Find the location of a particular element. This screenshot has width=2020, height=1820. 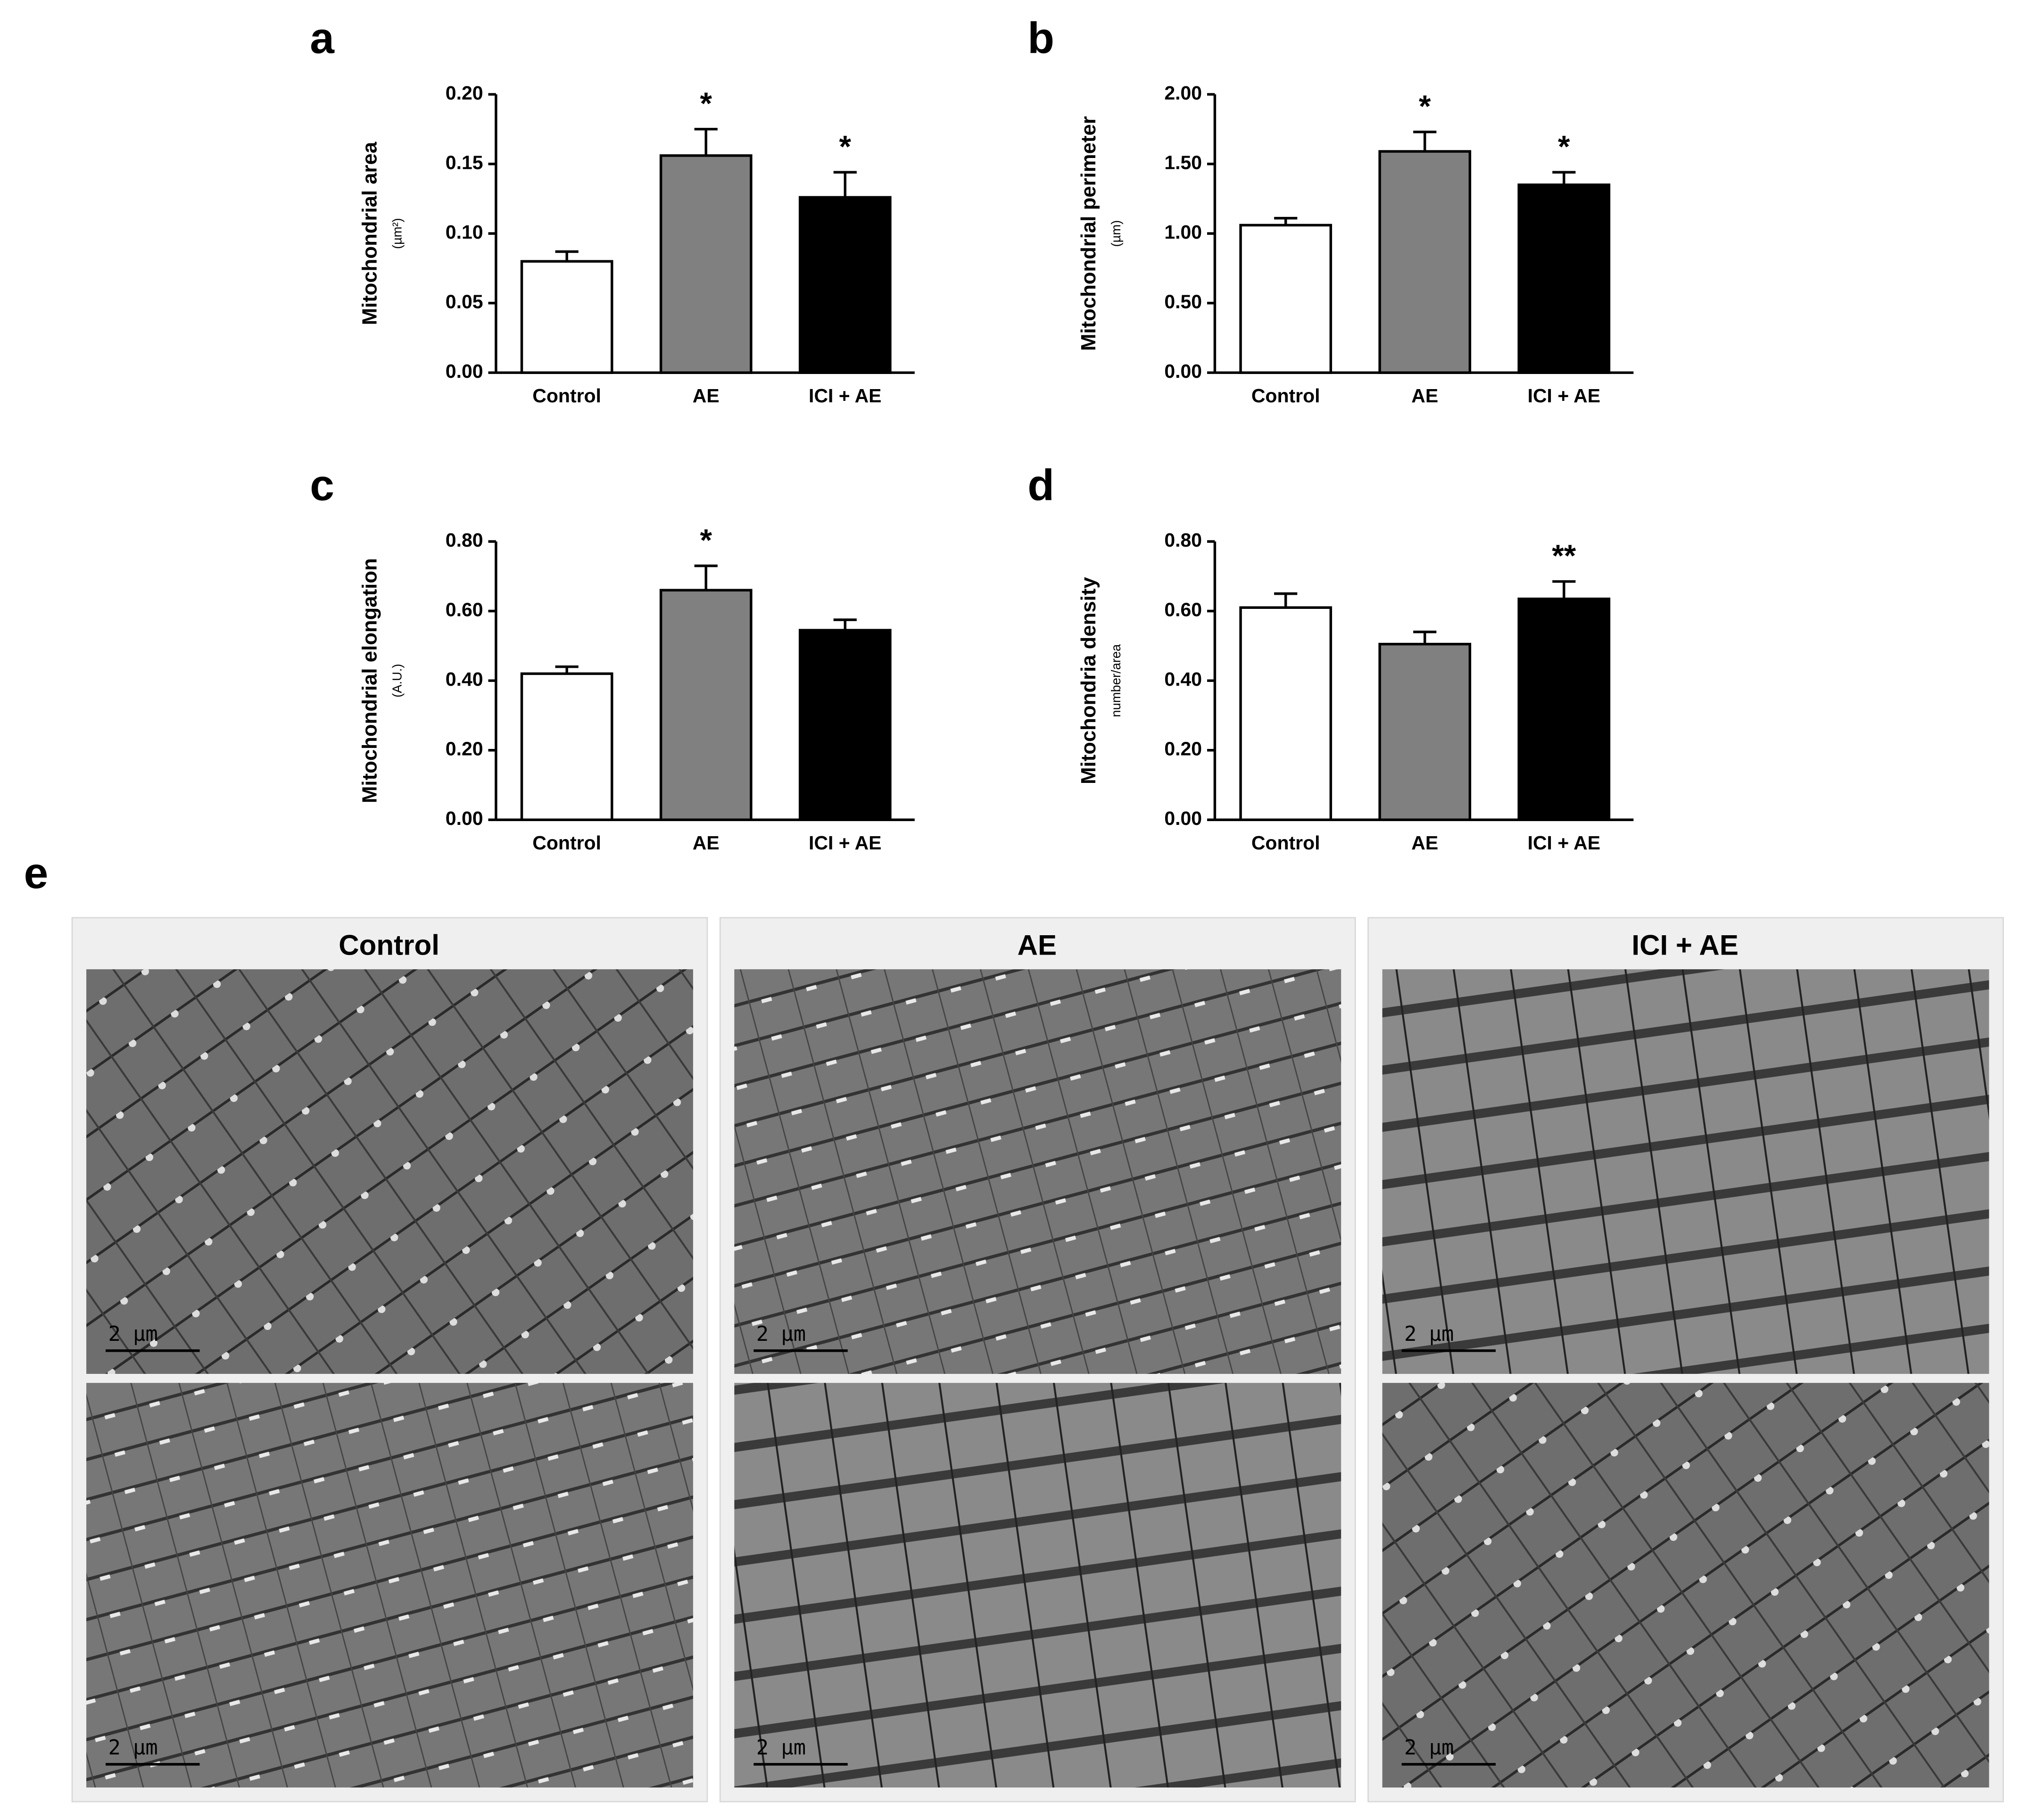

y-axis-title: Mitochondrial perimeter is located at coordinates (1088, 233).